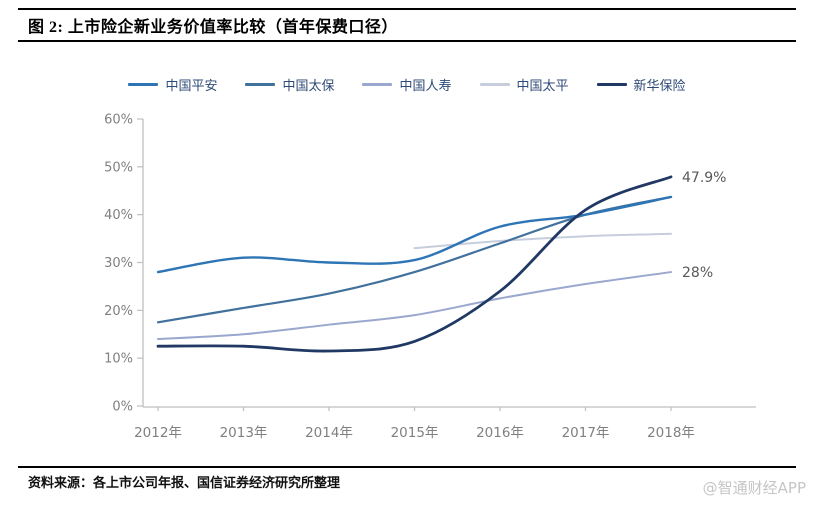  What do you see at coordinates (260, 84) in the screenshot?
I see `legend-swatch-taibao` at bounding box center [260, 84].